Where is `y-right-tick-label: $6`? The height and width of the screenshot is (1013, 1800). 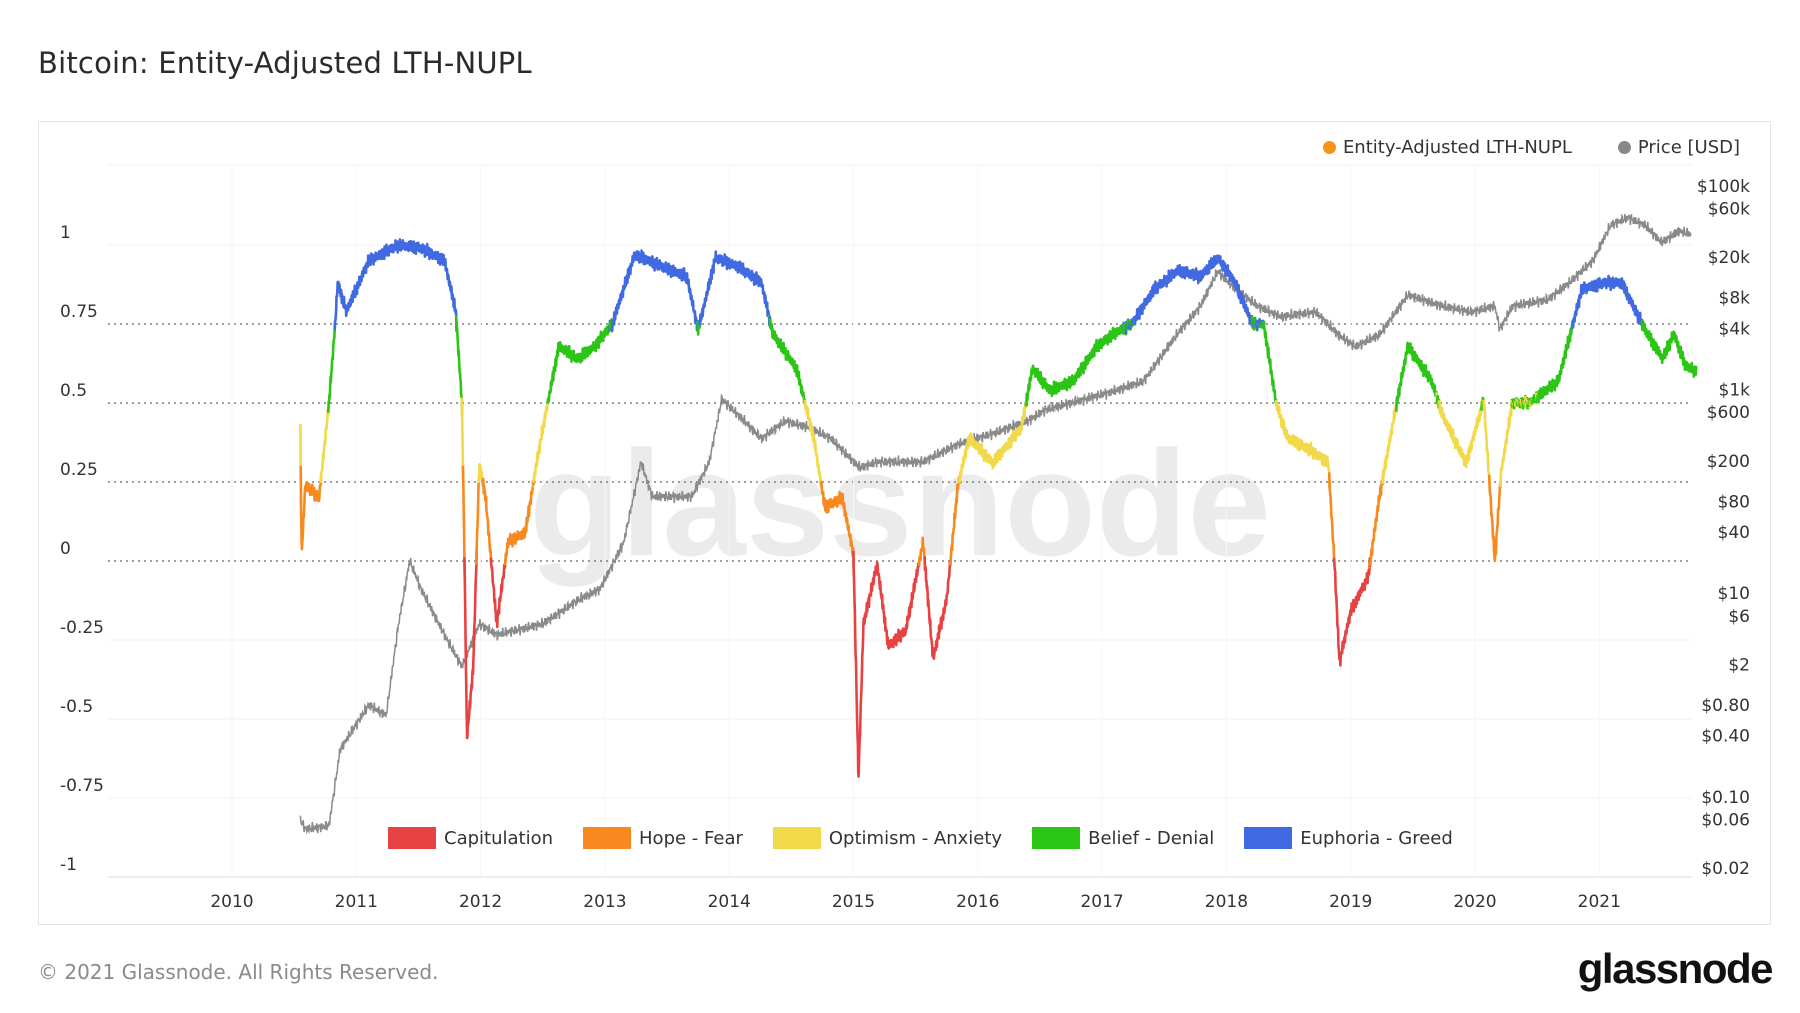 y-right-tick-label: $6 is located at coordinates (1739, 617).